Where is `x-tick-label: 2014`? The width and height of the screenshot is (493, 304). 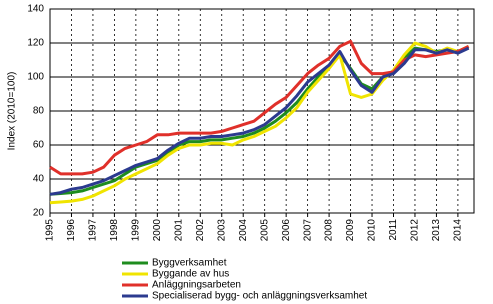
x-tick-label: 2014 is located at coordinates (458, 230).